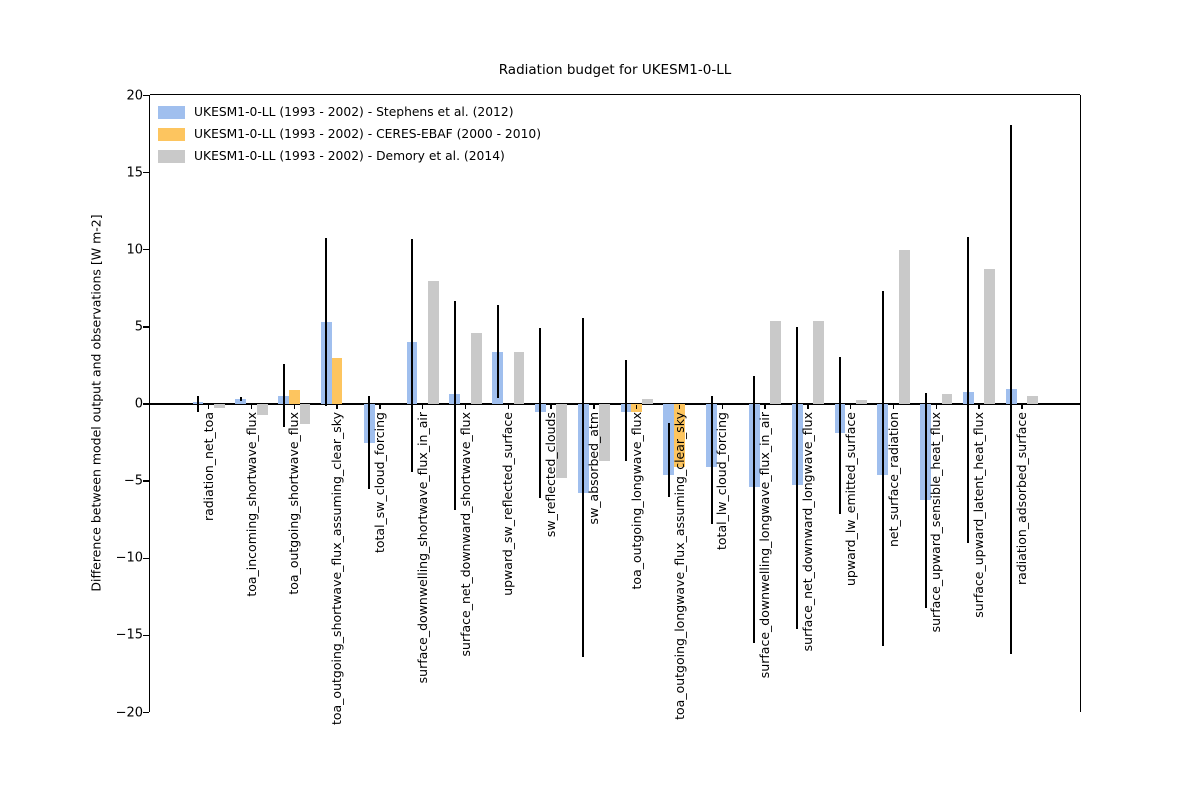  What do you see at coordinates (1011, 389) in the screenshot?
I see `error-bar-radiation_adsorbed_surface` at bounding box center [1011, 389].